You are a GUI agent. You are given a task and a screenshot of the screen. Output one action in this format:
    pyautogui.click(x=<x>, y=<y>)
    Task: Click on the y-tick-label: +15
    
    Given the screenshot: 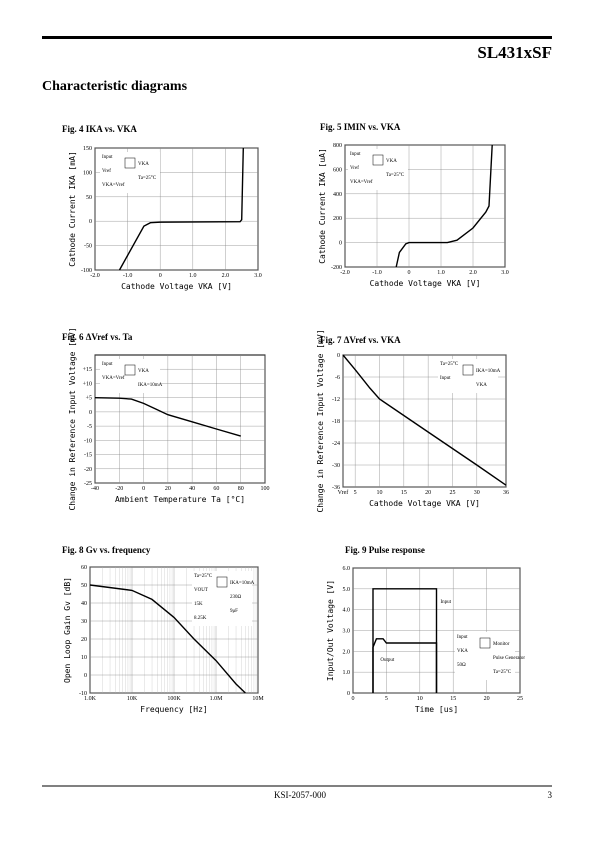 What is the action you would take?
    pyautogui.click(x=87, y=370)
    